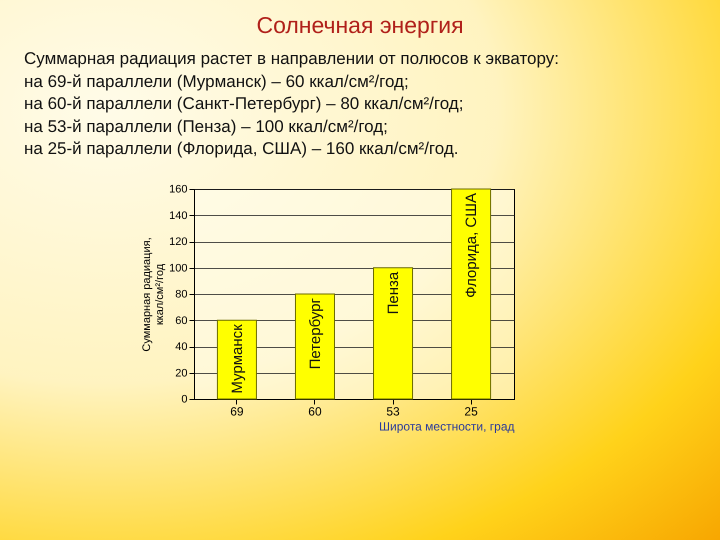  Describe the element at coordinates (181, 294) in the screenshot. I see `y-tick-label: 80` at that location.